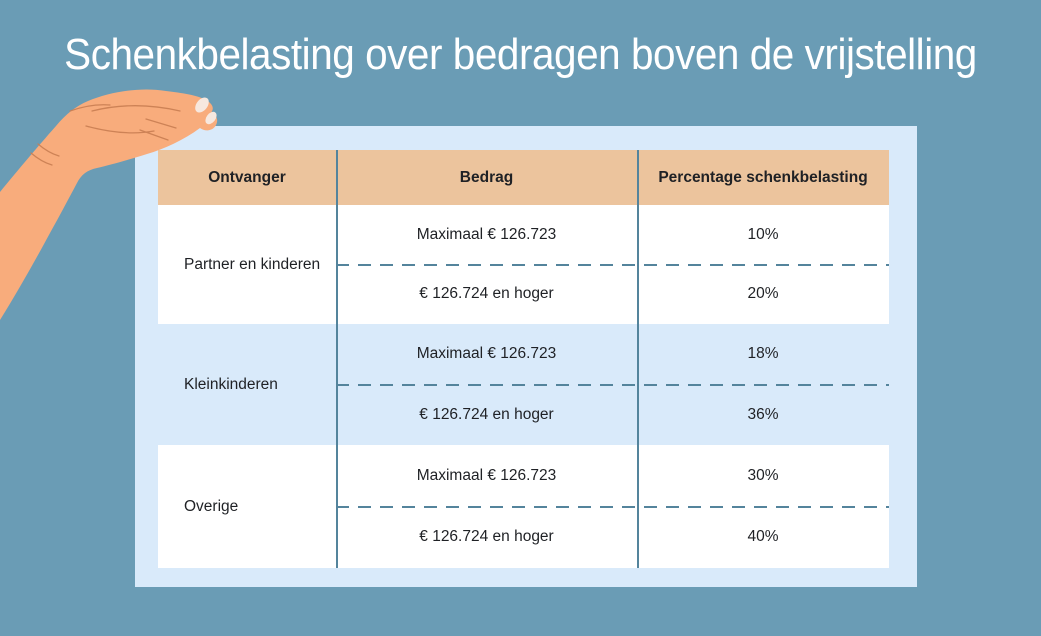 This screenshot has width=1041, height=636. I want to click on percentage-cell: 10% 20%, so click(763, 264).